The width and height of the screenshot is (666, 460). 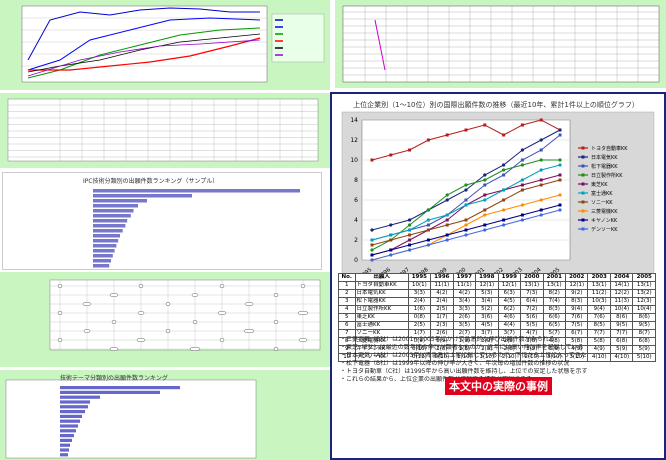 I want to click on table-header-cell: 1995, so click(x=419, y=277).